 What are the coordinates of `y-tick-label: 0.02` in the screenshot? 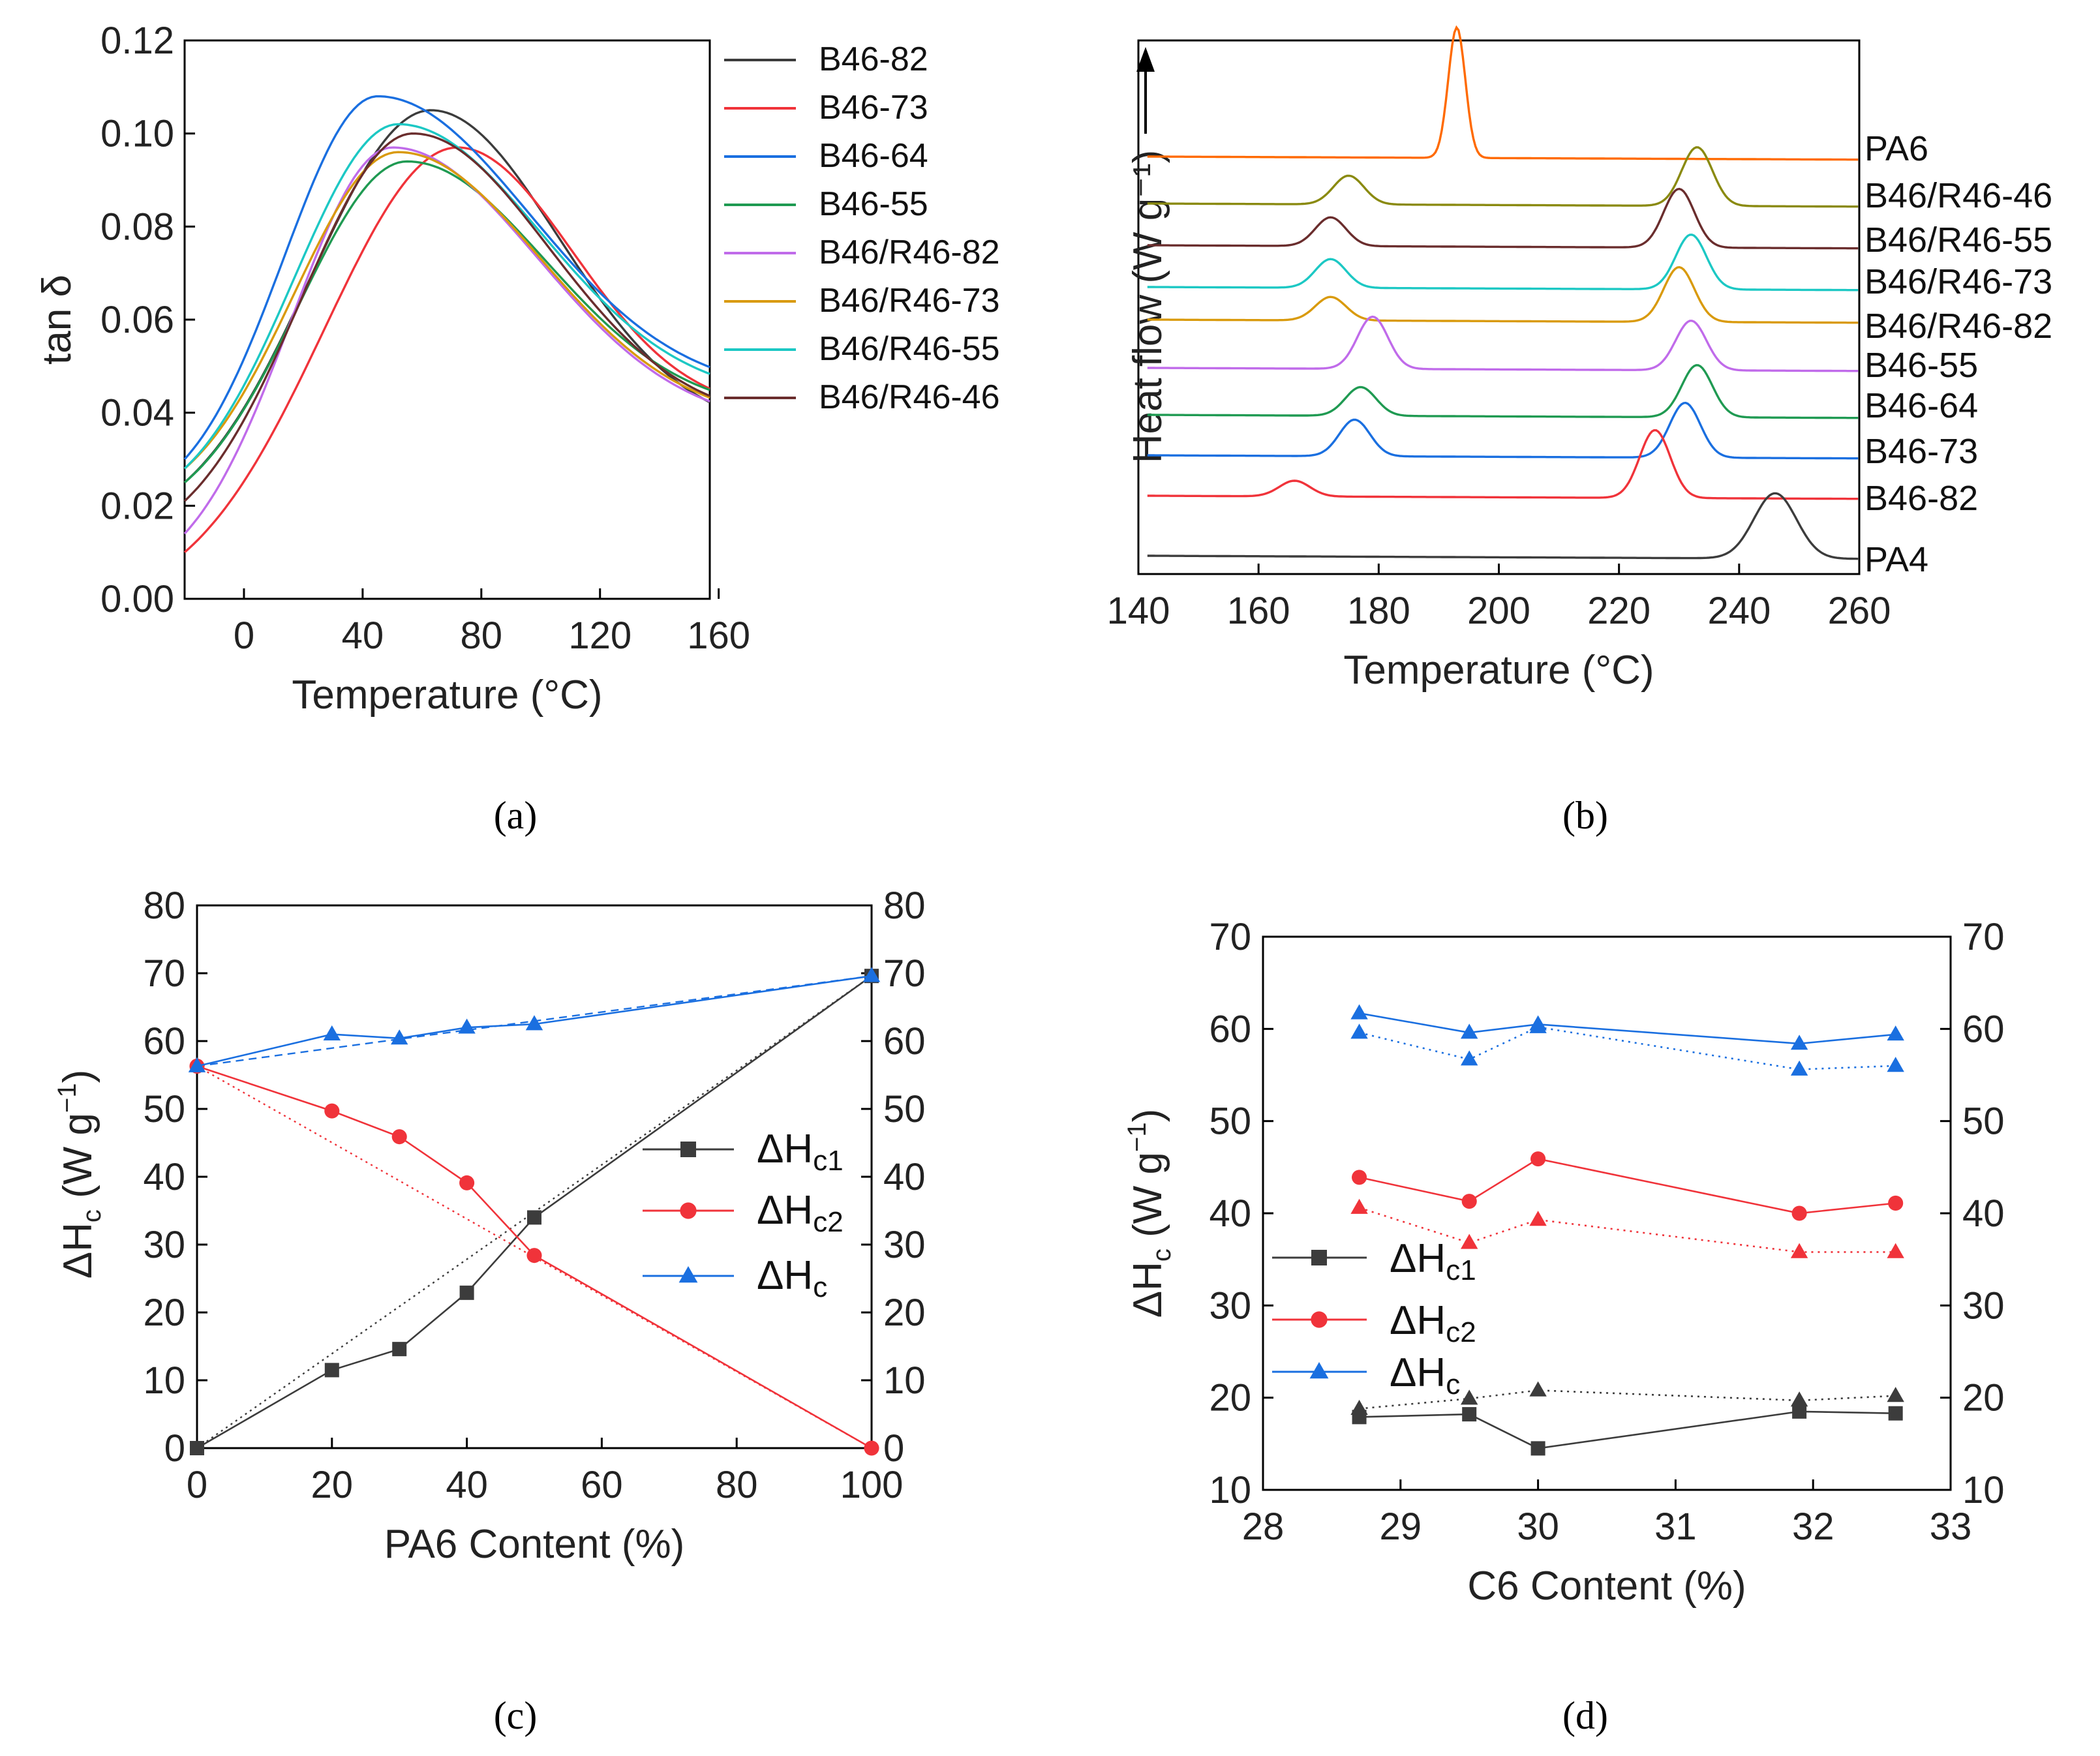 It's located at (137, 506).